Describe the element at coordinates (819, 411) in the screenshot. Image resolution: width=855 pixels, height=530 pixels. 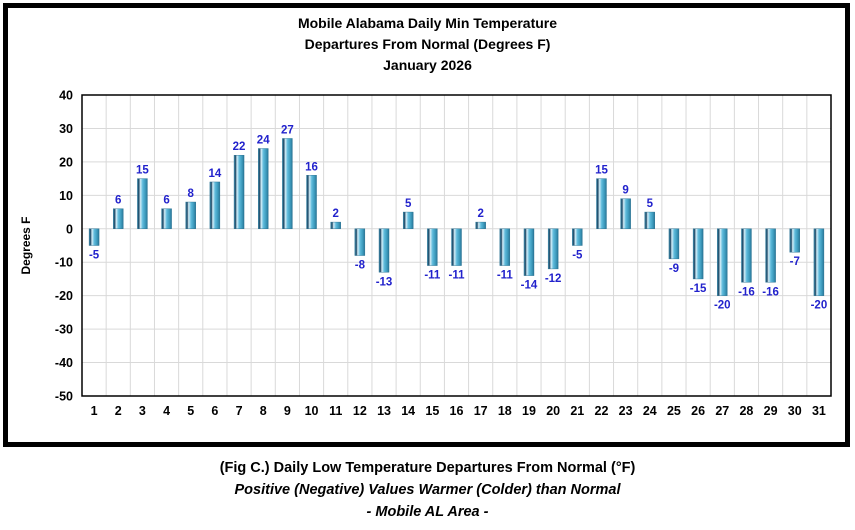
I see `x-tick-label: 31` at that location.